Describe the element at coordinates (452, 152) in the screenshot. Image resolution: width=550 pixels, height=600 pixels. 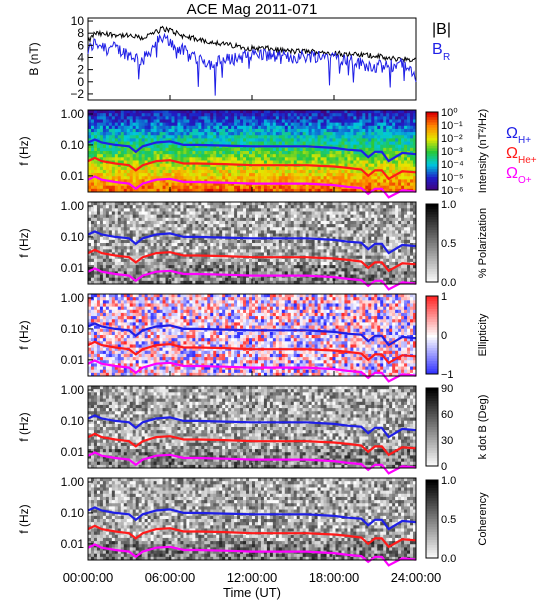
I see `colorbar-tick-label: 10⁻³` at that location.